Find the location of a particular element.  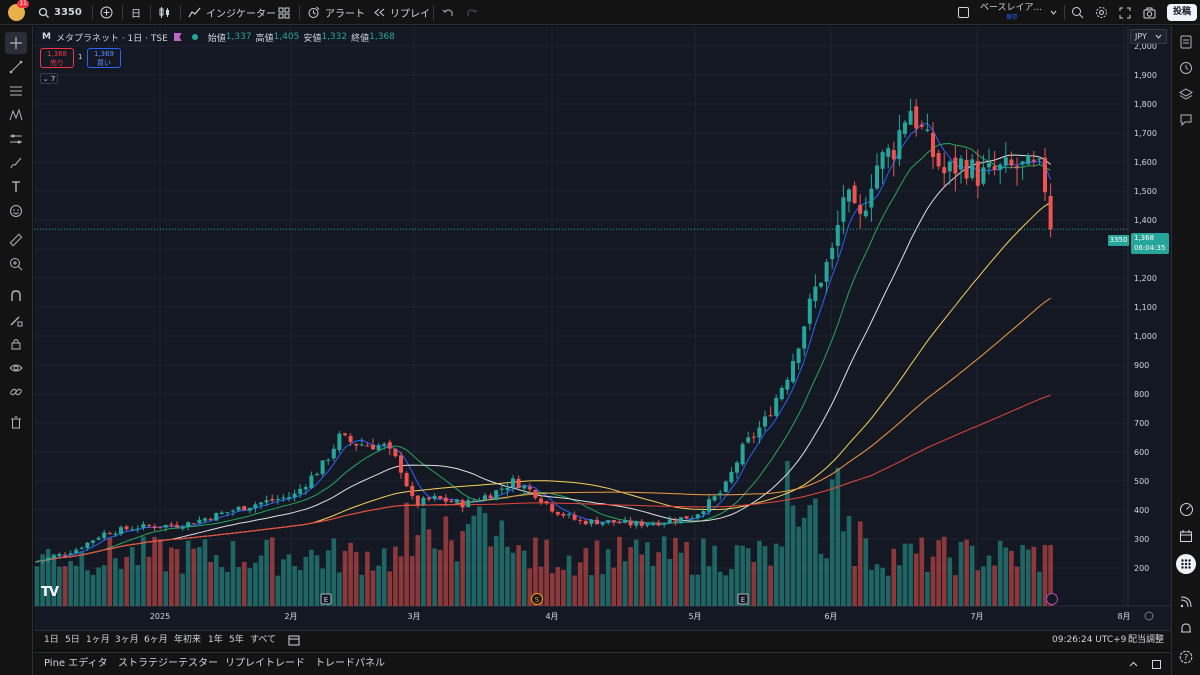

object-tree-button is located at coordinates (1186, 94).